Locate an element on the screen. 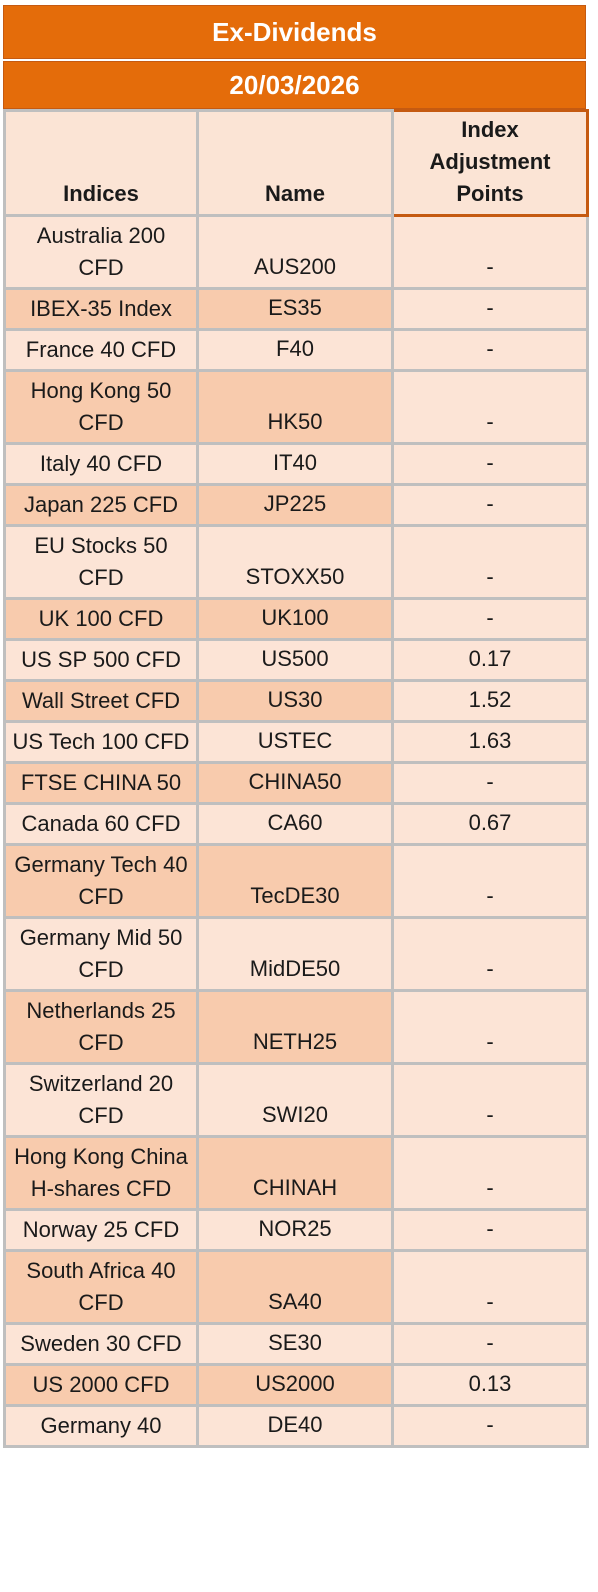  table-row: Germany Tech 40 CFD TecDE30- is located at coordinates (296, 881).